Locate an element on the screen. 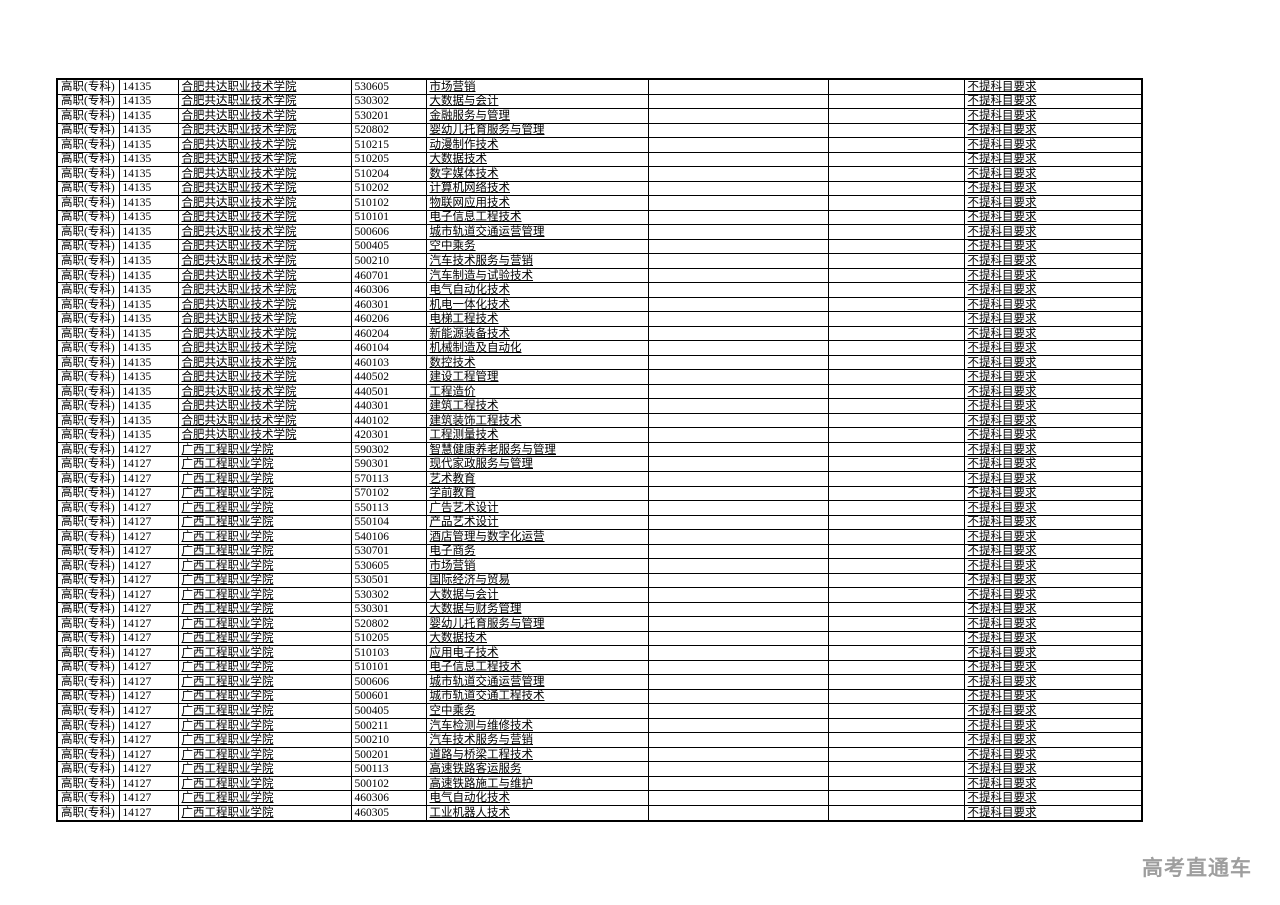 This screenshot has width=1280, height=905. cell-major-code: 460103 is located at coordinates (388, 362).